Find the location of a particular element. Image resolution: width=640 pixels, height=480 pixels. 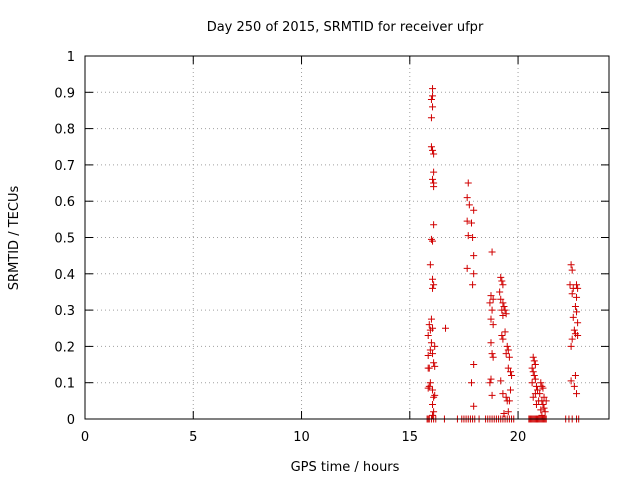

y-axis-label: SRMTID / TECUs is located at coordinates (14, 238).